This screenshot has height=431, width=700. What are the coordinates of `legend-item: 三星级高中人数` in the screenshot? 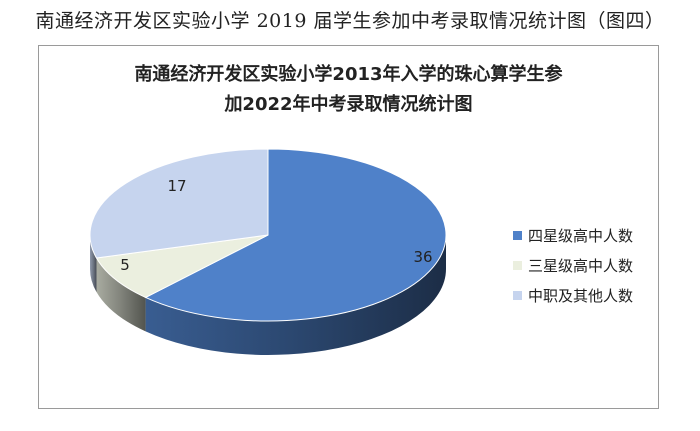 It's located at (573, 265).